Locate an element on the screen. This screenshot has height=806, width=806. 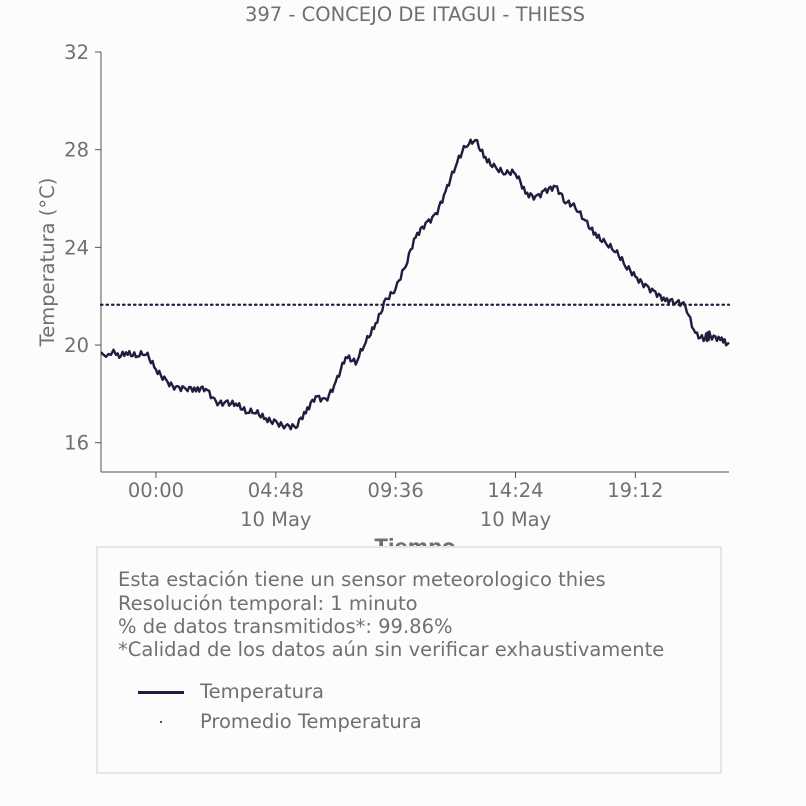
y-tick-label: 16 is located at coordinates (76, 443).